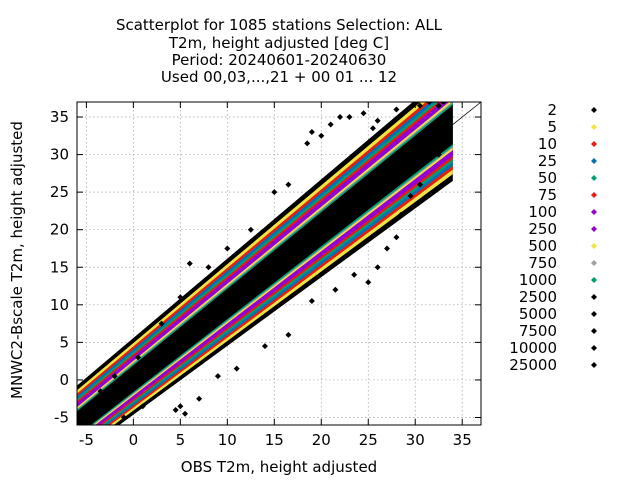 This screenshot has height=480, width=640. I want to click on x-tick-label: 35, so click(462, 440).